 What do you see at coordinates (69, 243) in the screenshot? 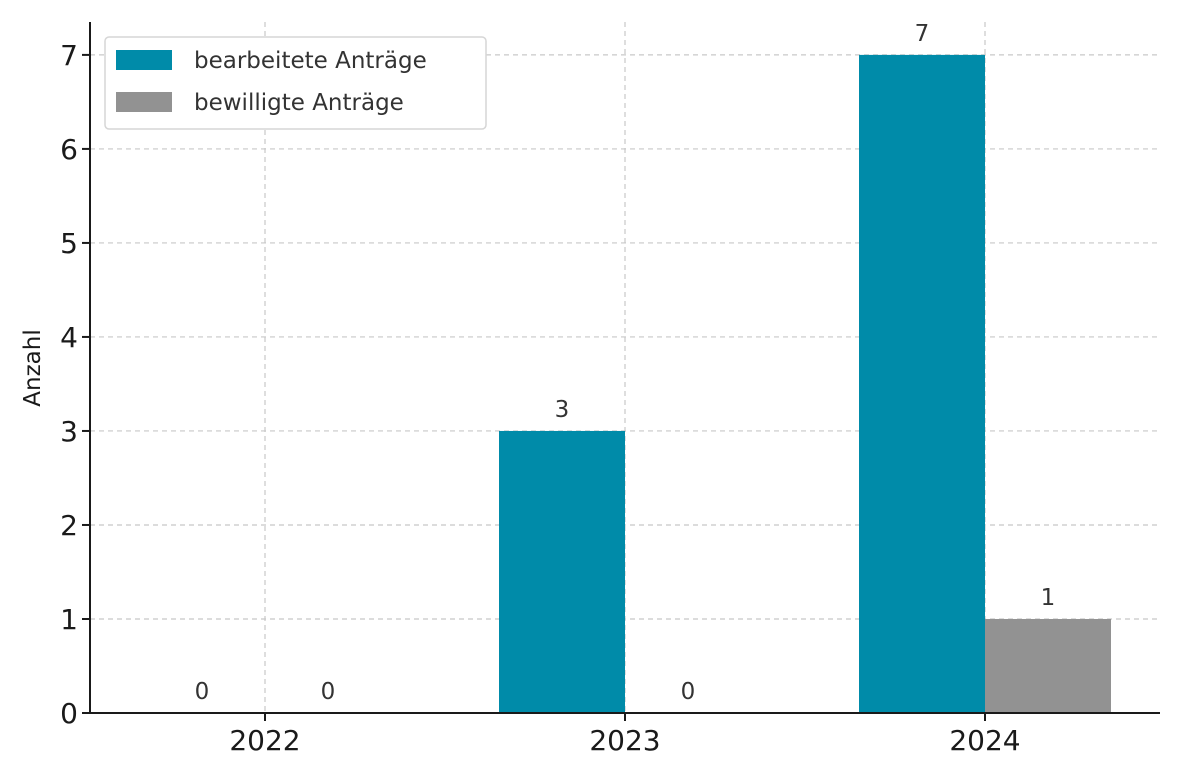
I see `y-tick-label-5: 5` at bounding box center [69, 243].